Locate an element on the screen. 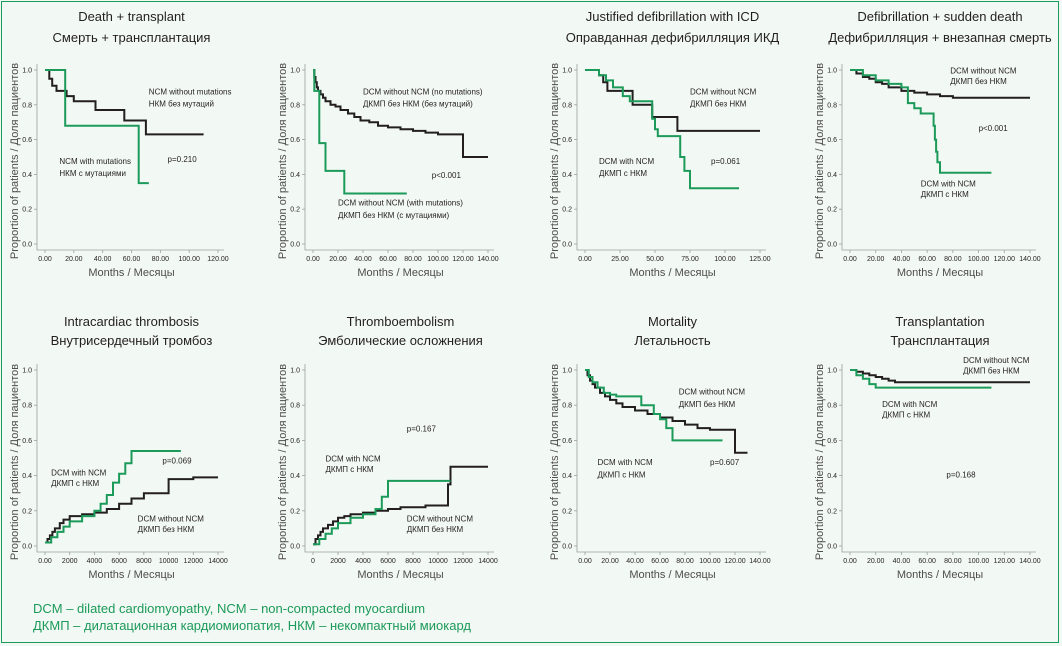 Image resolution: width=1062 pixels, height=646 pixels. chart-title: Mortality is located at coordinates (673, 321).